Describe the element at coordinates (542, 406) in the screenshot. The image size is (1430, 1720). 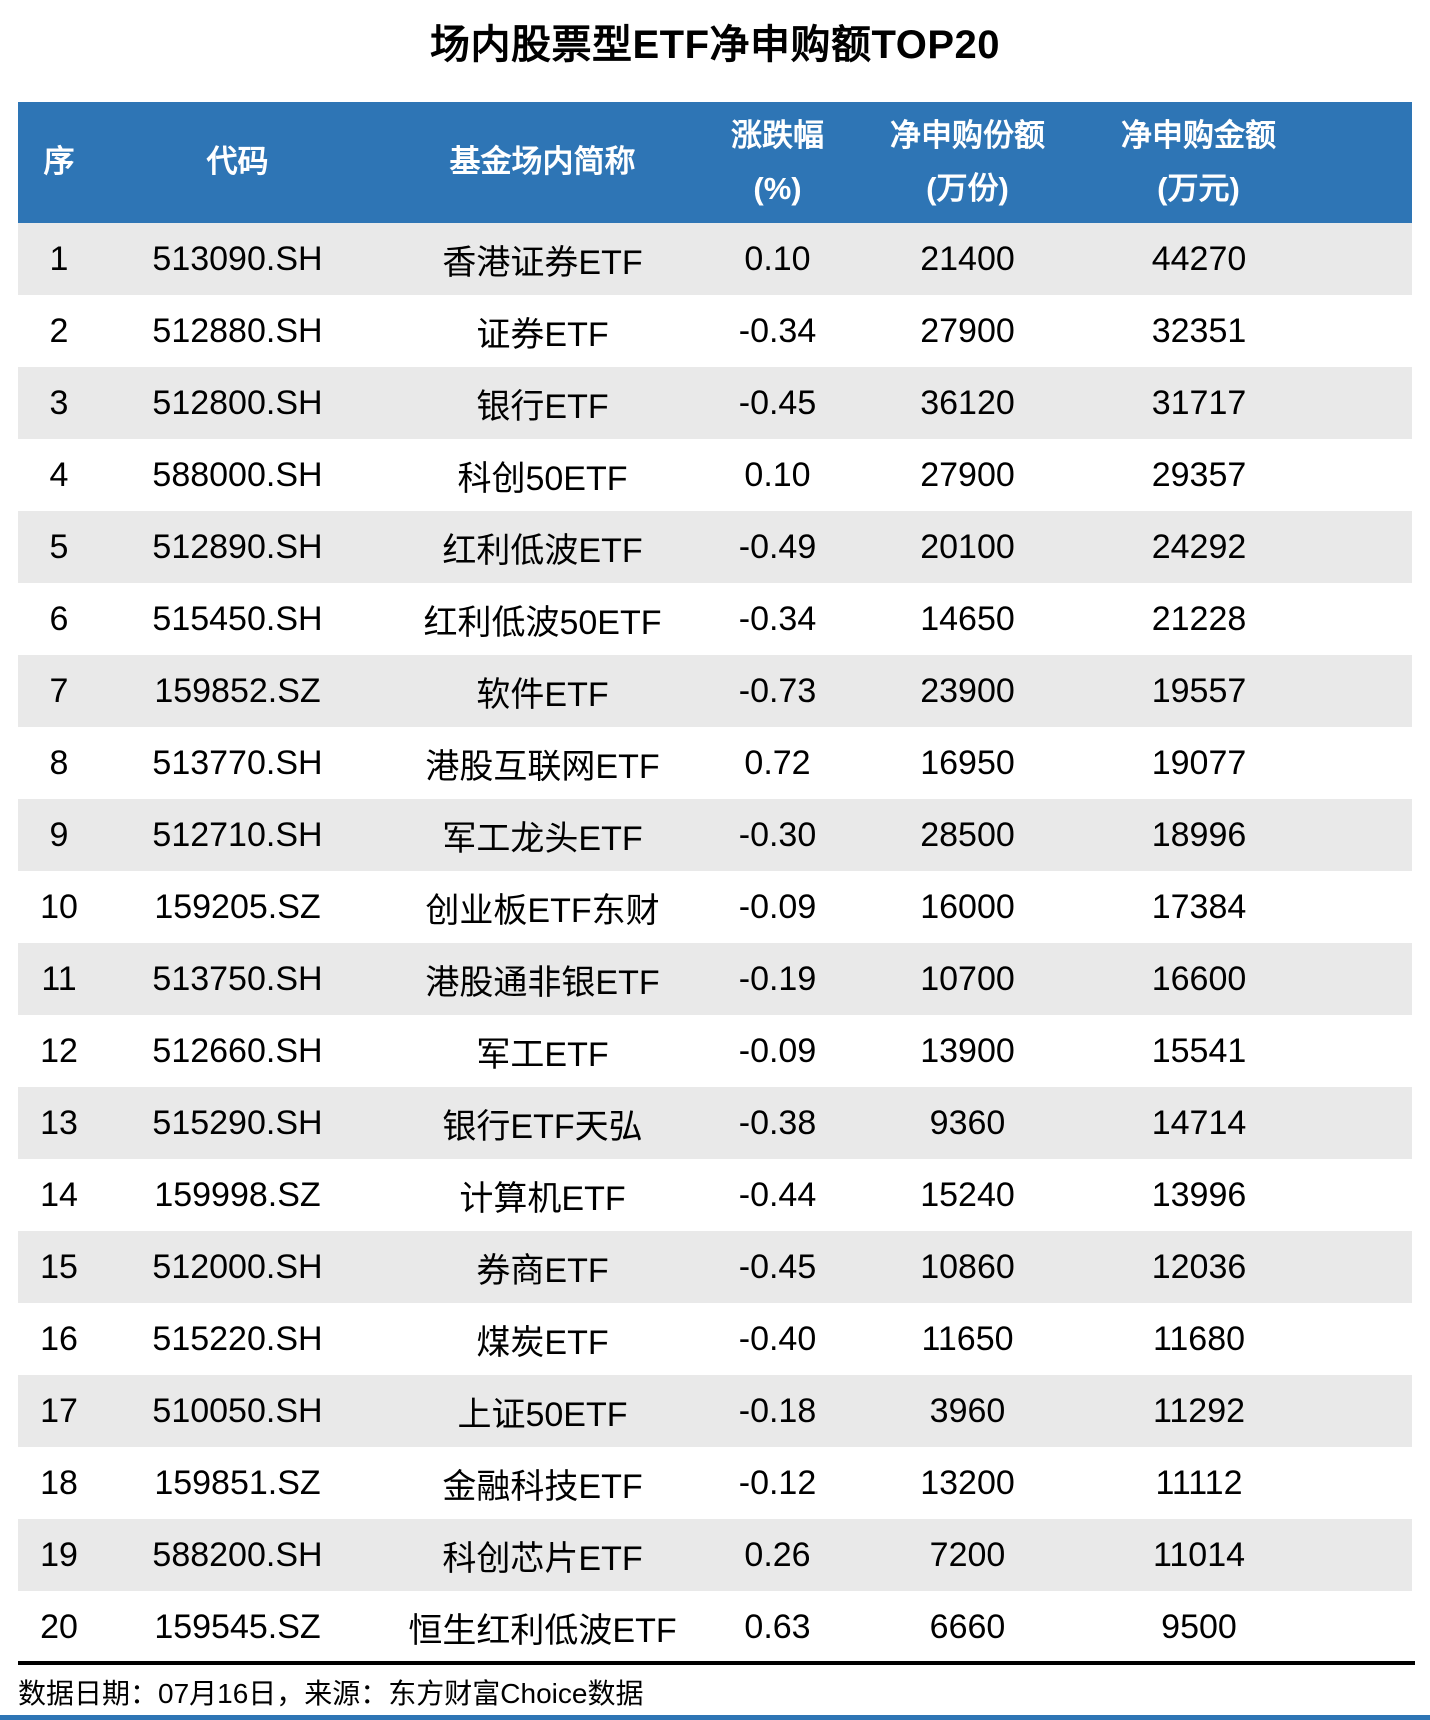
I see `cell-name: 银行ETF` at that location.